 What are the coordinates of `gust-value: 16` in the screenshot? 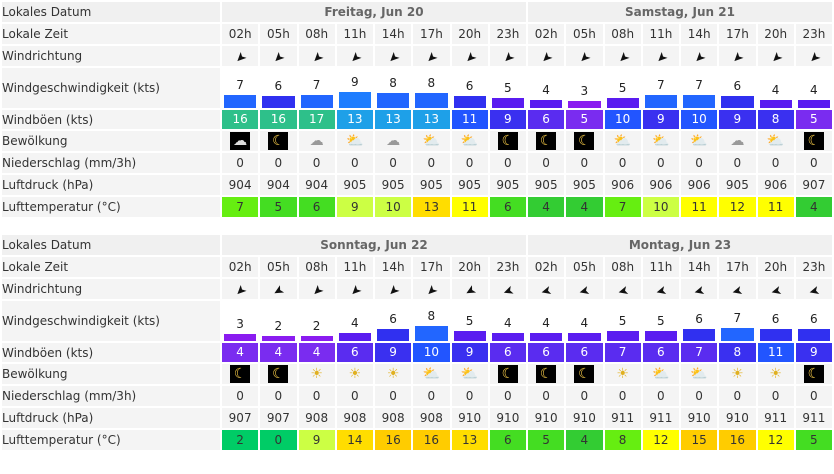 It's located at (240, 119).